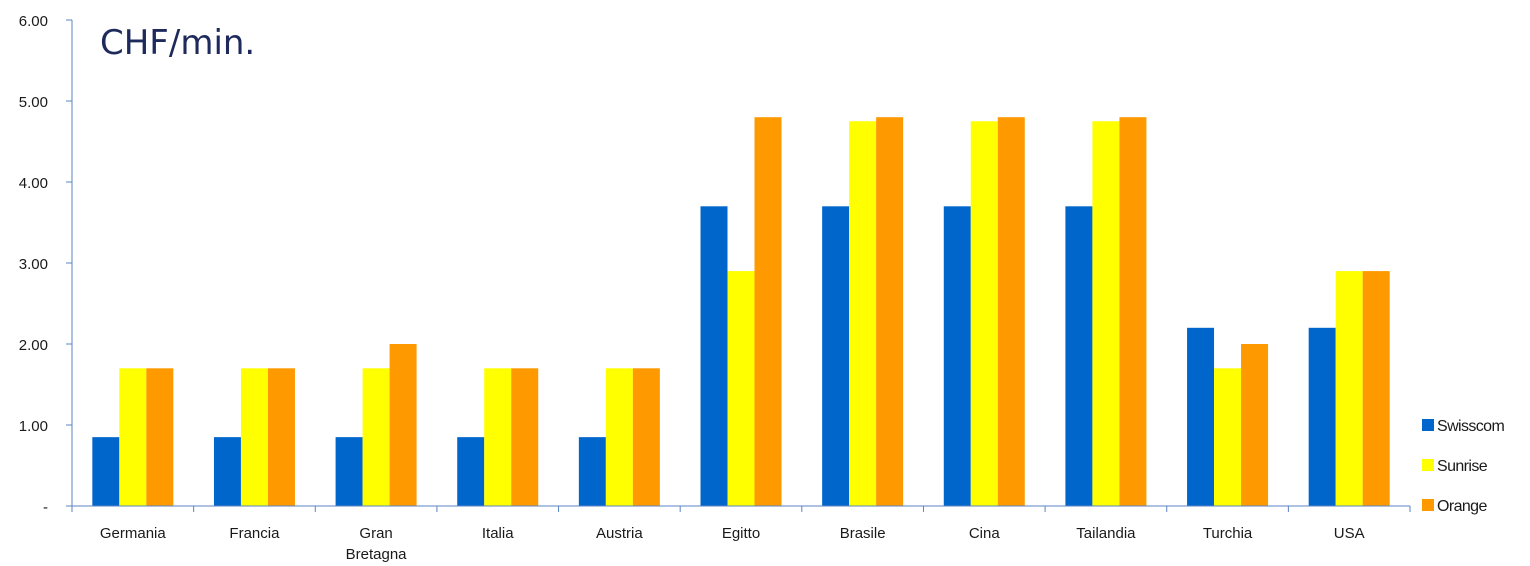 The width and height of the screenshot is (1530, 566). What do you see at coordinates (1201, 416) in the screenshot?
I see `bar-swisscom-turchia` at bounding box center [1201, 416].